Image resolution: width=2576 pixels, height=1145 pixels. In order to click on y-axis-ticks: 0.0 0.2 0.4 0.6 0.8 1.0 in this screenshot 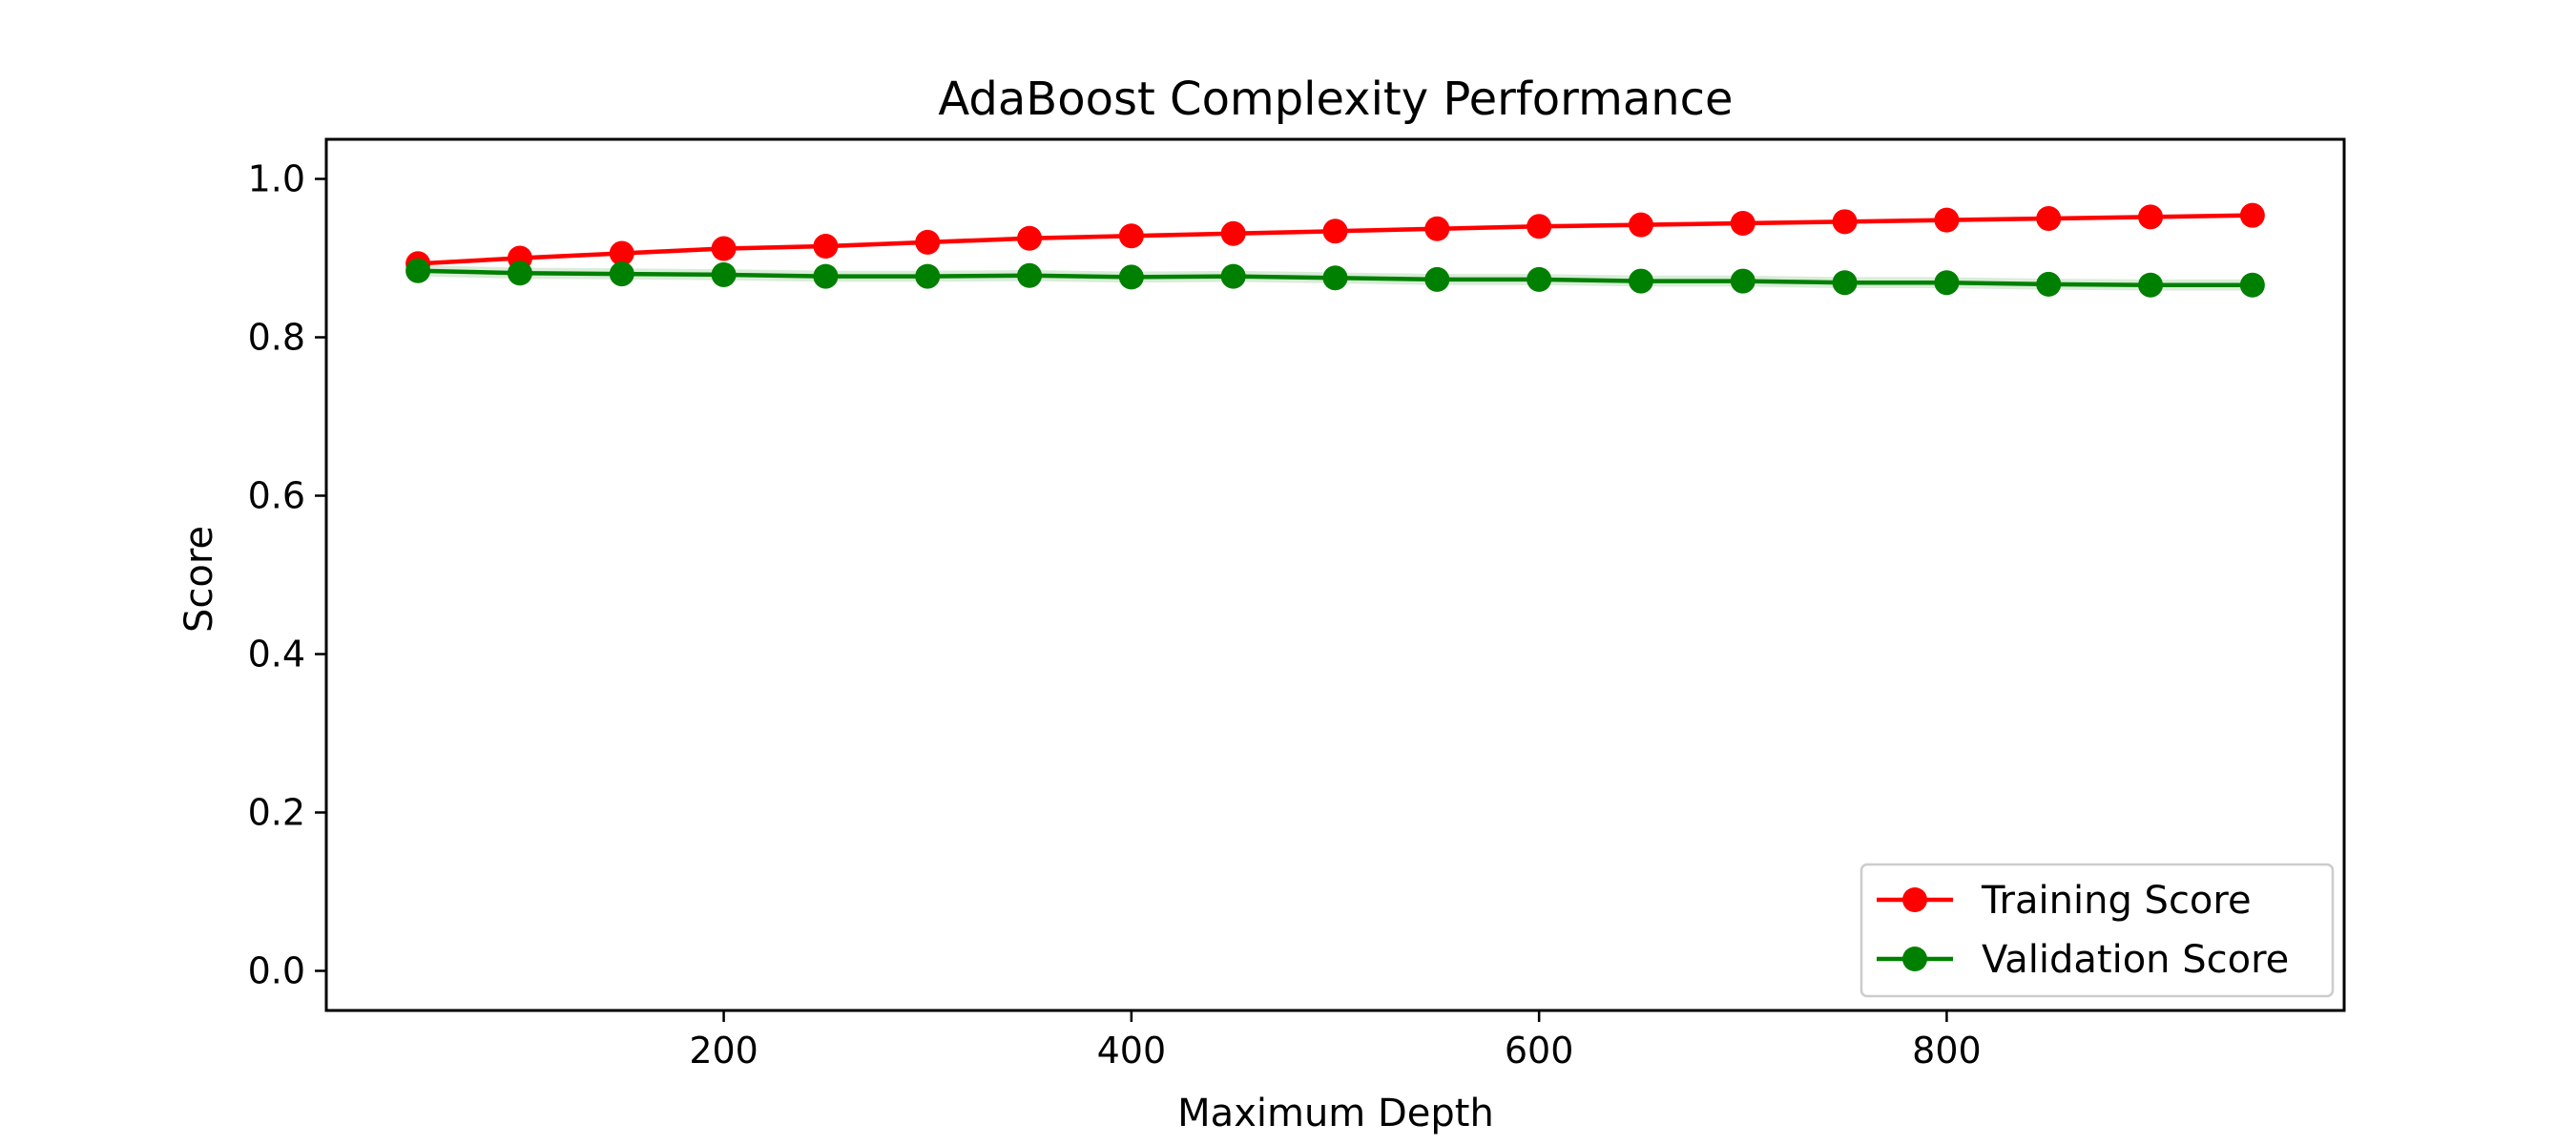, I will do `click(287, 575)`.